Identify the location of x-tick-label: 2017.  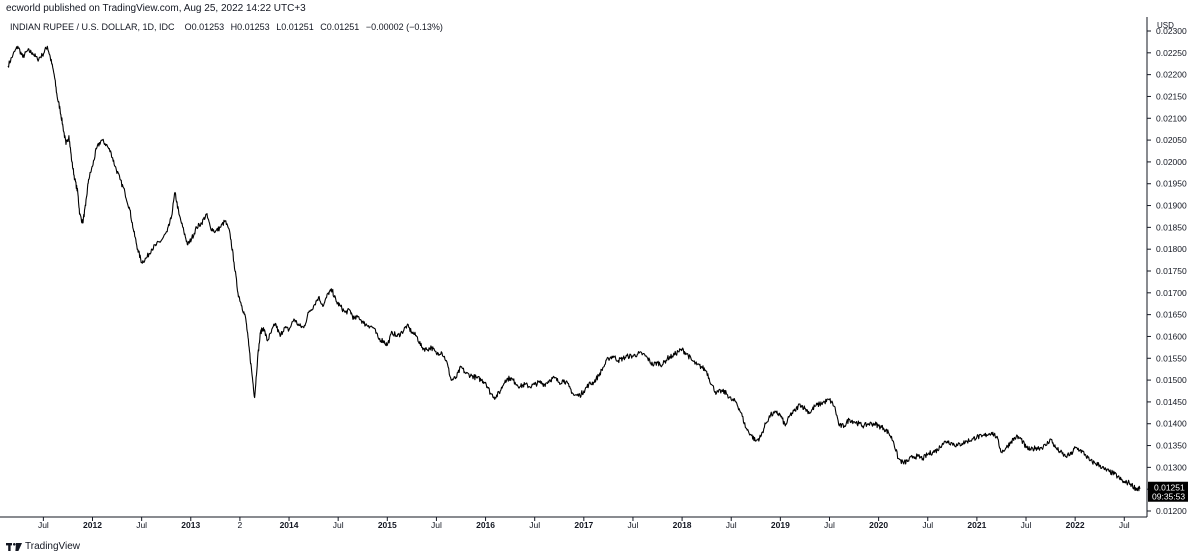
(583, 525).